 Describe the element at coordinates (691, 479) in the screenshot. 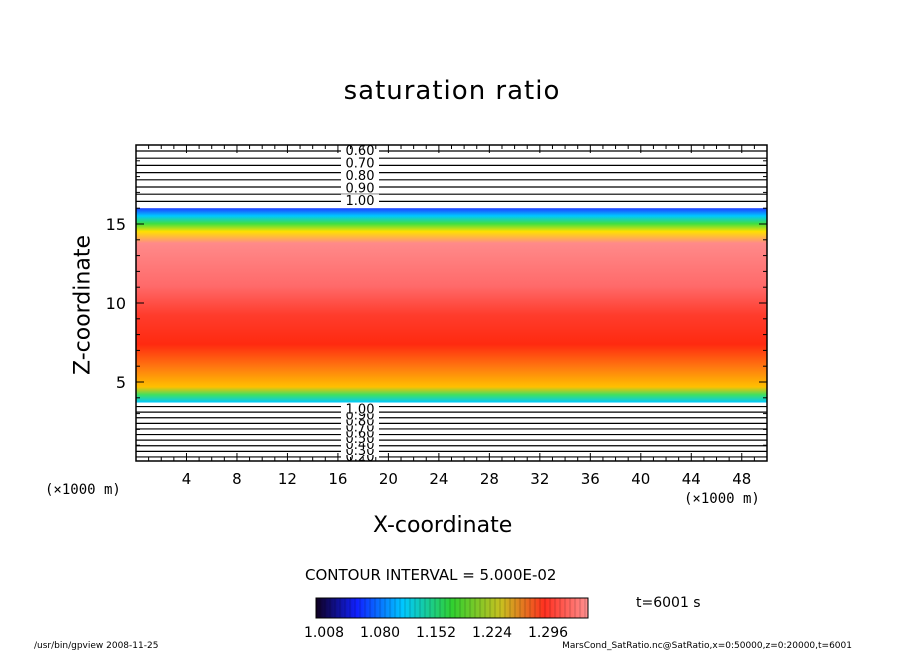

I see `x-tick-label: 44` at that location.